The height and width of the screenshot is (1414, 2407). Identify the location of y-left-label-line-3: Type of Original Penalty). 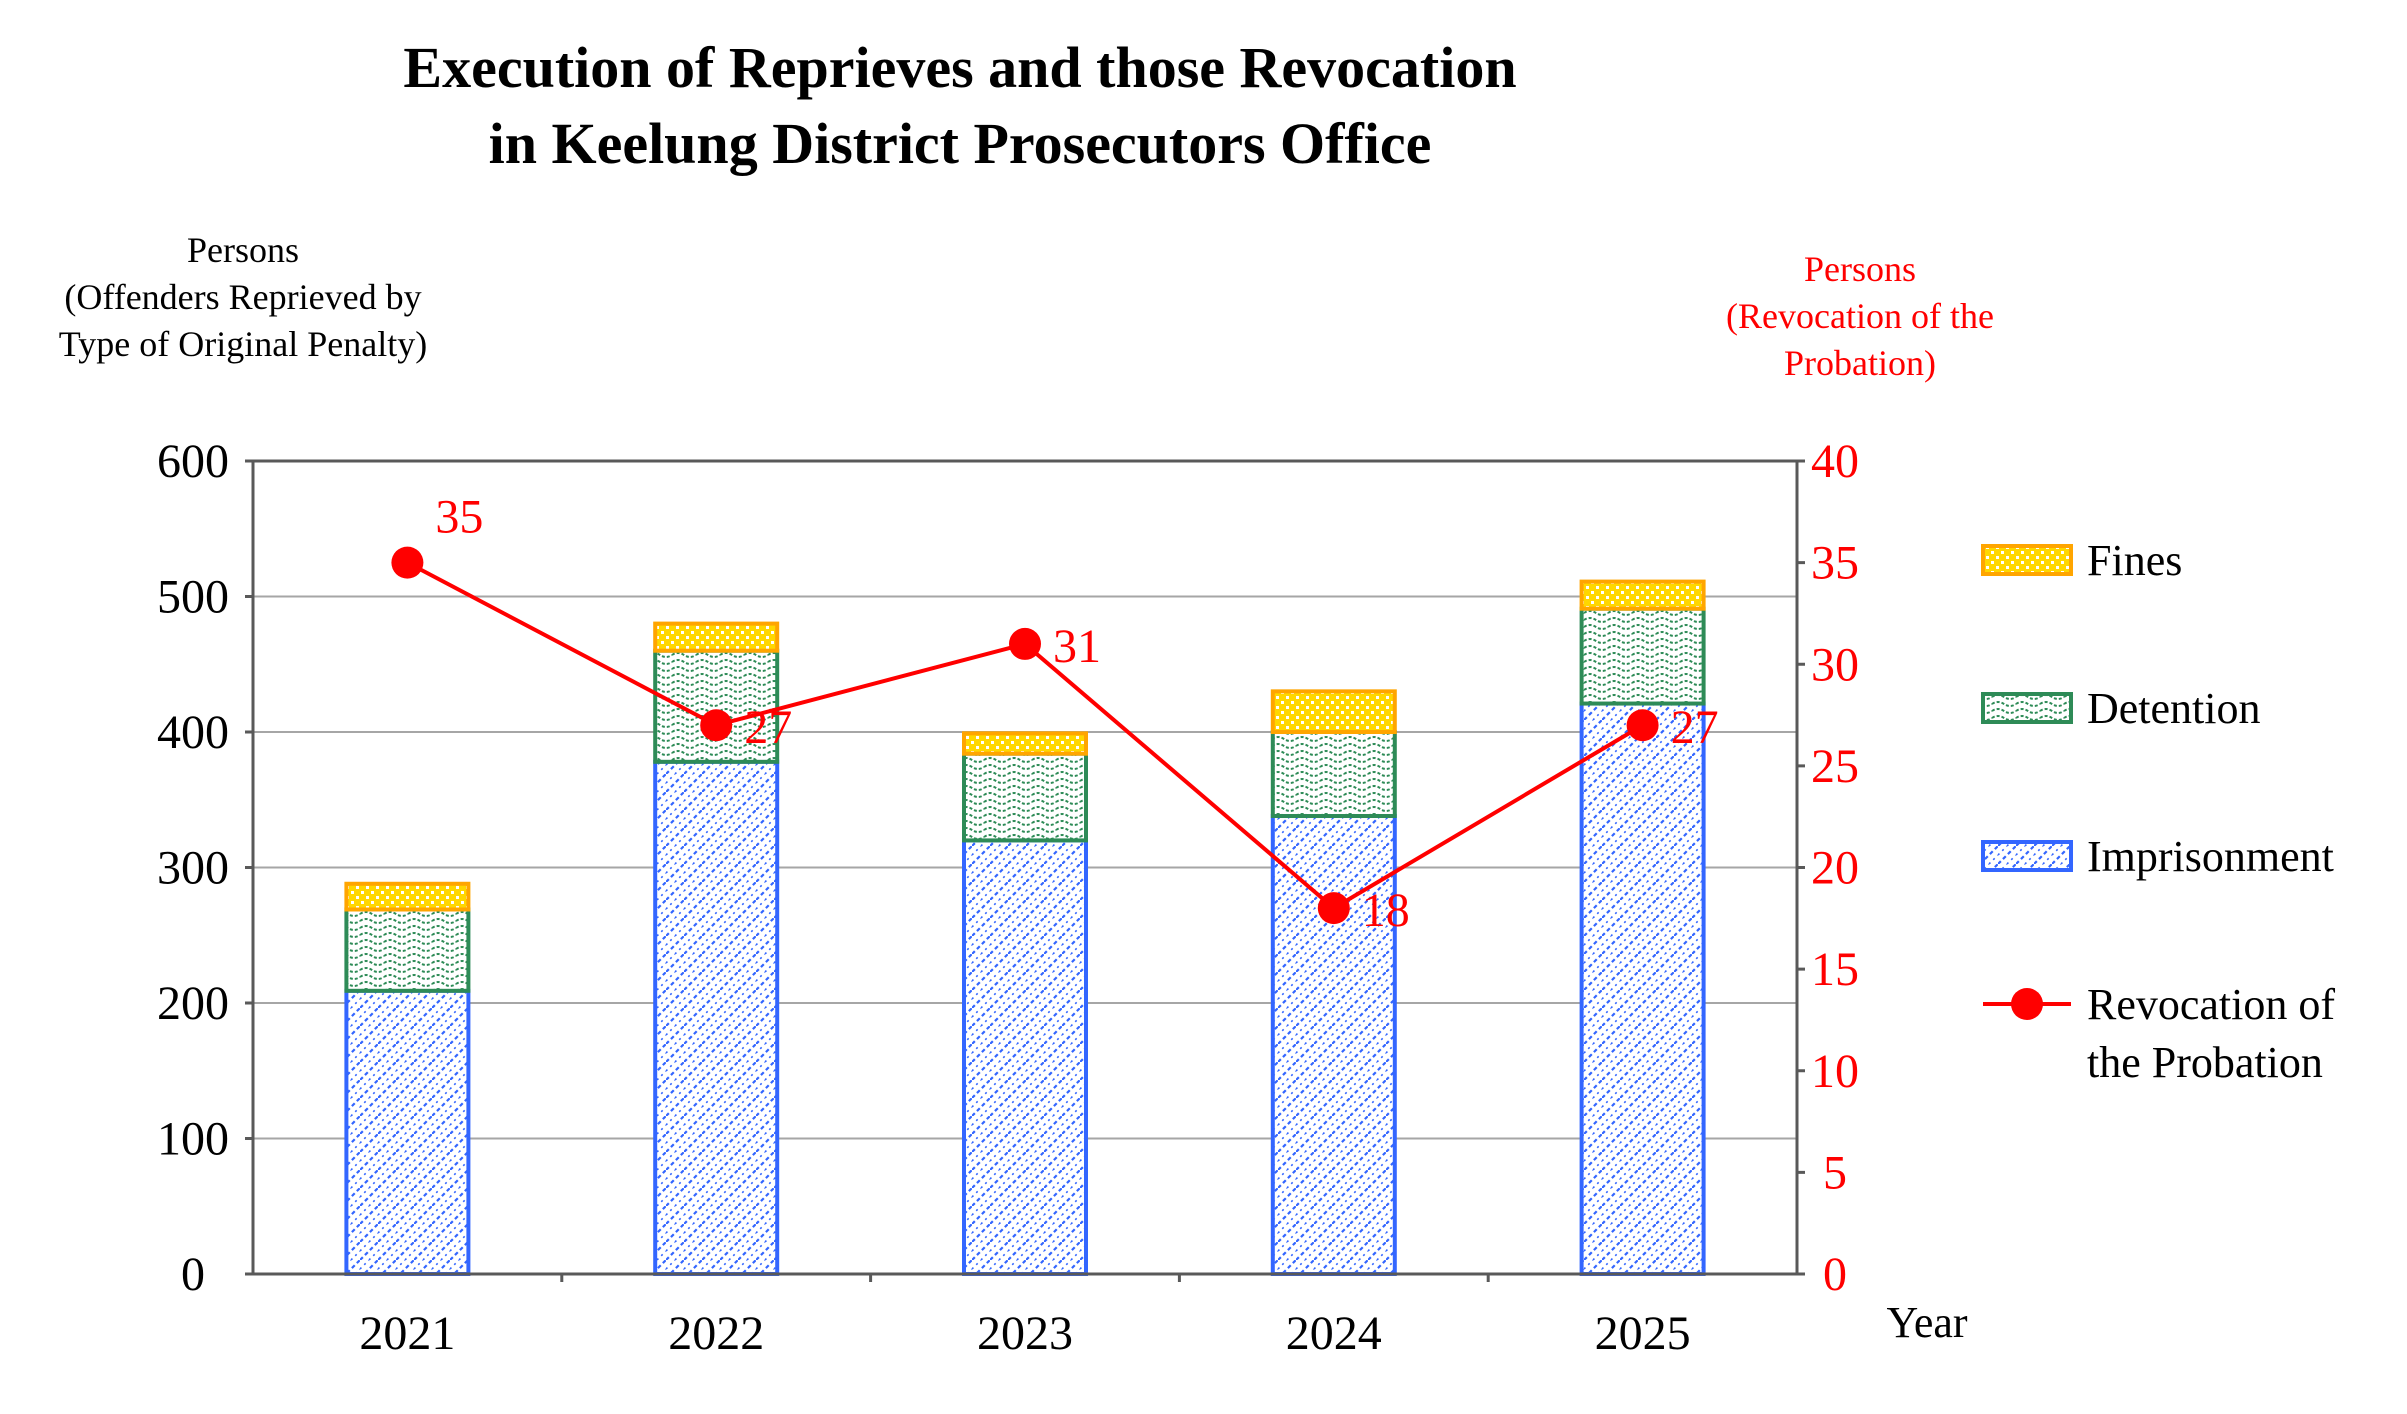
(243, 344).